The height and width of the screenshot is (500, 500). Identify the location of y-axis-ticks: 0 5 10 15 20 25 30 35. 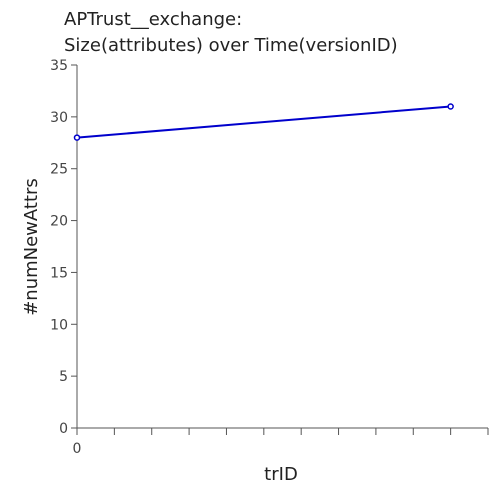
(63, 247).